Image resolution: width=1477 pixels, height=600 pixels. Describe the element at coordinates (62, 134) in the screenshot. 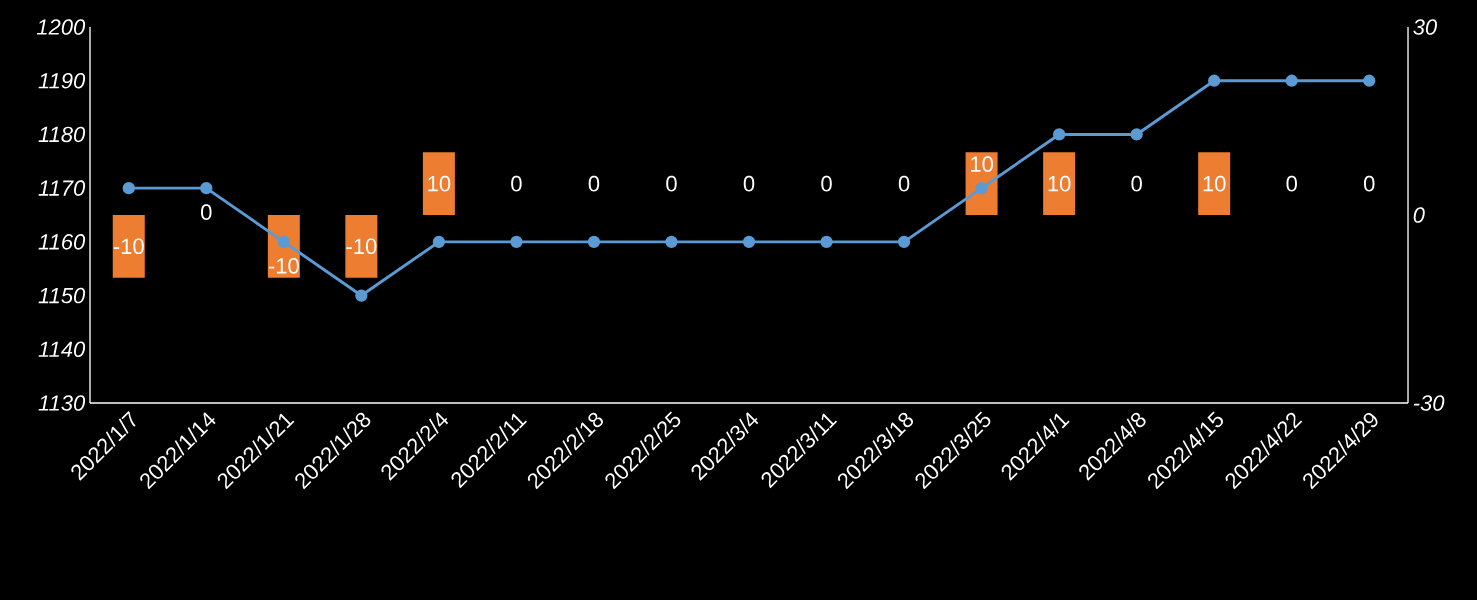

I see `y-tick-label: 1180` at that location.